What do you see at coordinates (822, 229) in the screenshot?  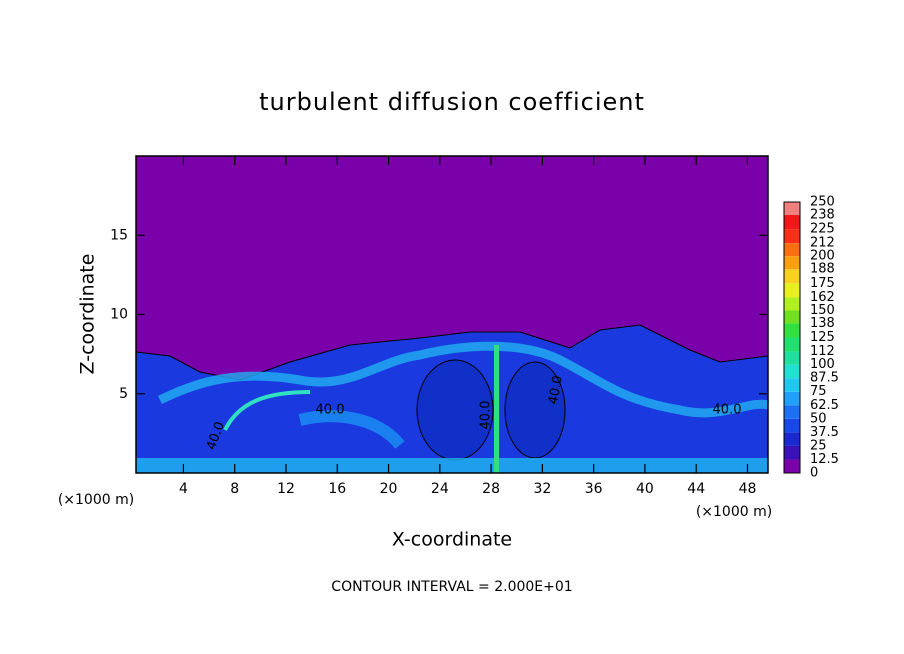 I see `colorbar-label: 225` at bounding box center [822, 229].